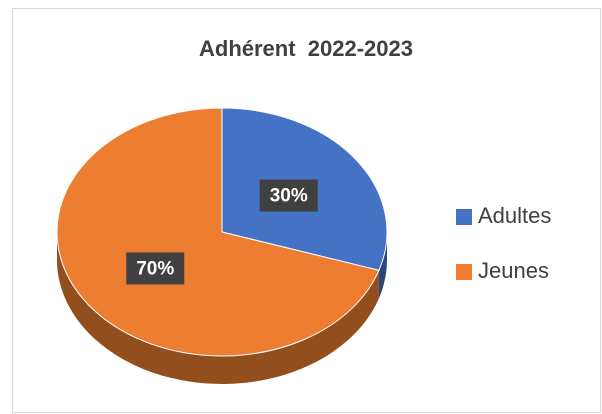  Describe the element at coordinates (503, 243) in the screenshot. I see `legend: Adultes Jeunes` at that location.